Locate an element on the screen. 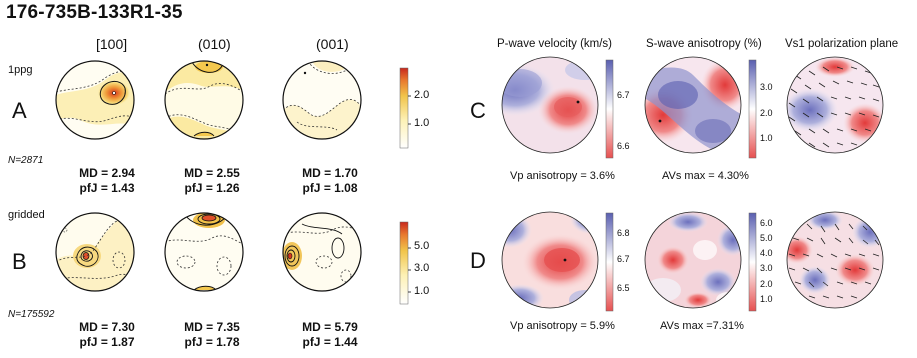 Image resolution: width=917 pixels, height=358 pixels. vp-scale-d is located at coordinates (609, 262).